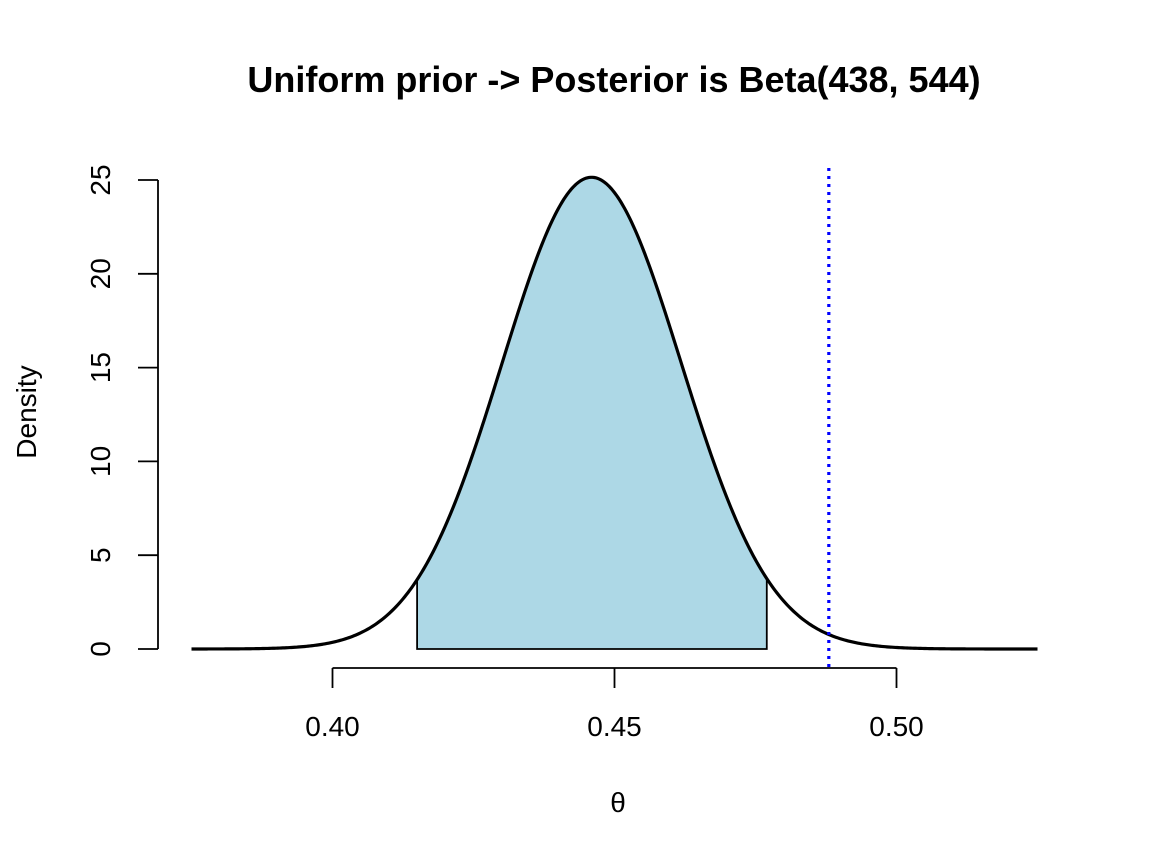 The image size is (1152, 864). I want to click on y-axis: 0 5 10 15 20 25, so click(122, 410).